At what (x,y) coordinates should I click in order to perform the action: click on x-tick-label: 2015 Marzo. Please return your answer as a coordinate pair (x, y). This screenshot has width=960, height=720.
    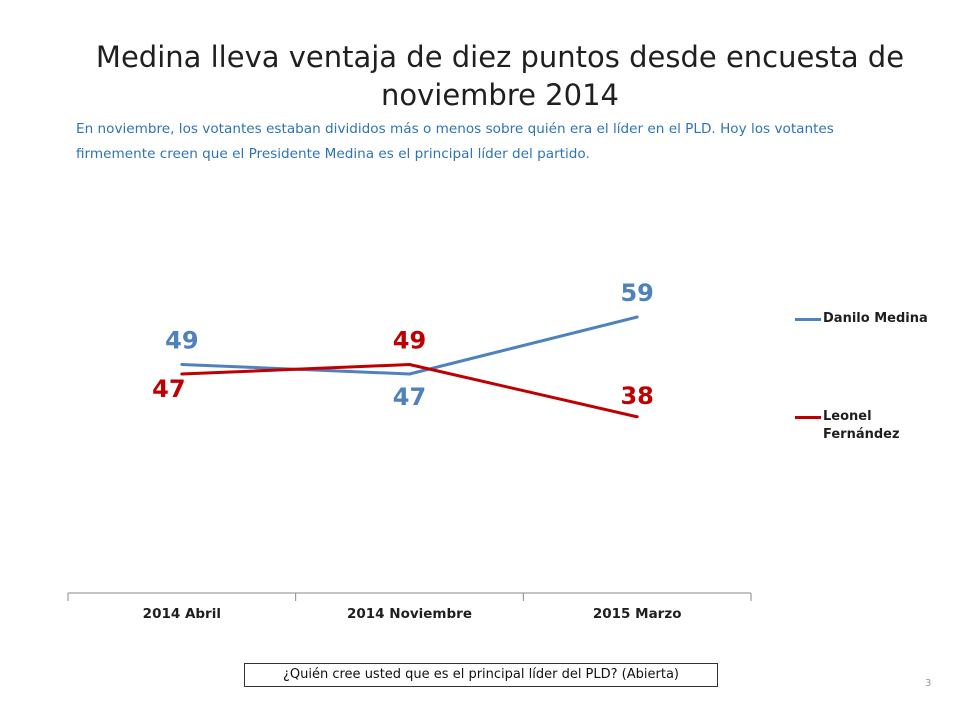
    Looking at the image, I should click on (637, 614).